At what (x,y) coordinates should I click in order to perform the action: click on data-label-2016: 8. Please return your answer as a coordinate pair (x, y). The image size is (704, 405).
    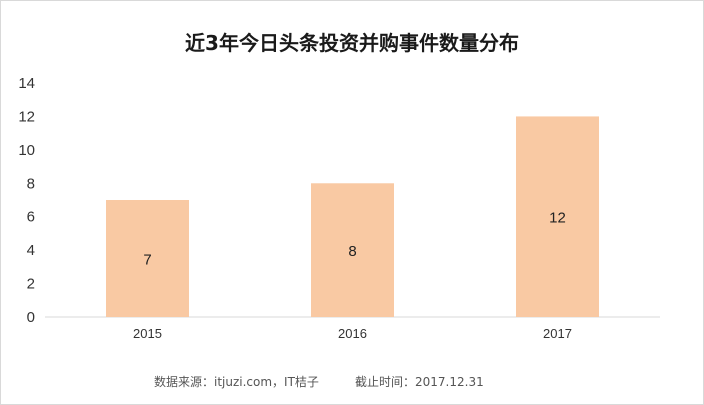
    Looking at the image, I should click on (352, 251).